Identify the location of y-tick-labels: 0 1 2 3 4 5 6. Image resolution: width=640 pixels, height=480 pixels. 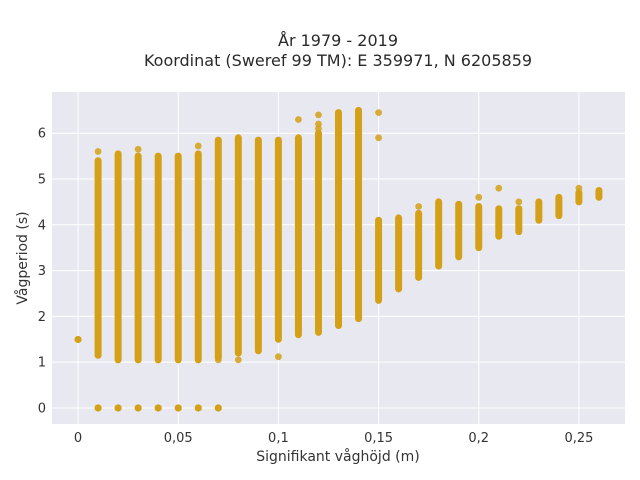
(42, 272).